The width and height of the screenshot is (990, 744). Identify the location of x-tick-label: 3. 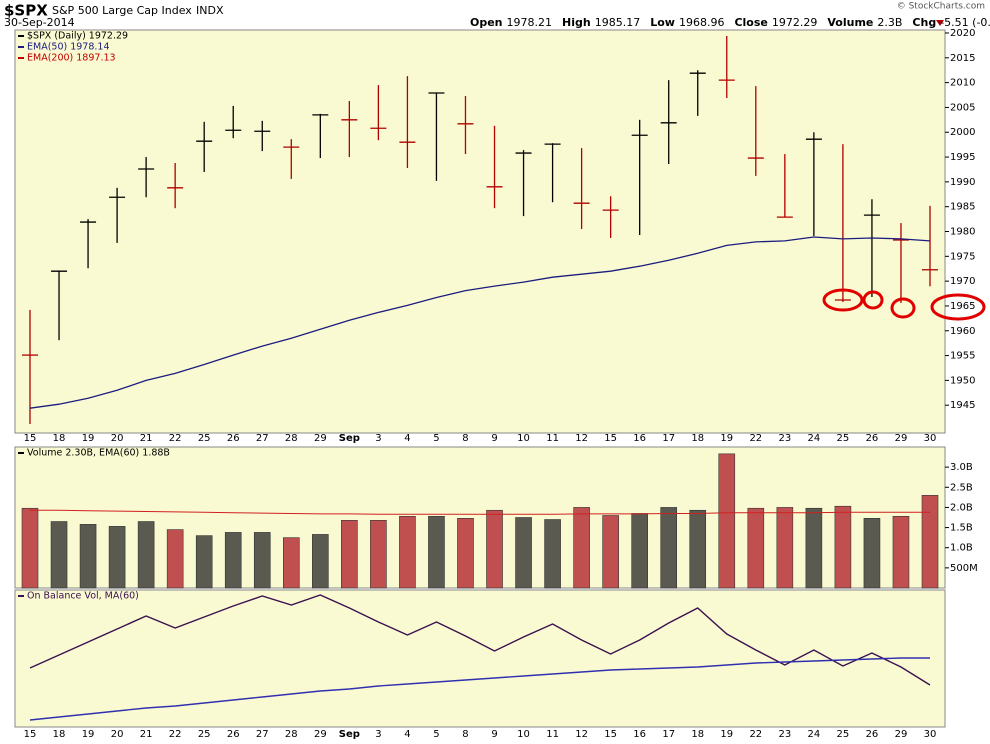
(378, 438).